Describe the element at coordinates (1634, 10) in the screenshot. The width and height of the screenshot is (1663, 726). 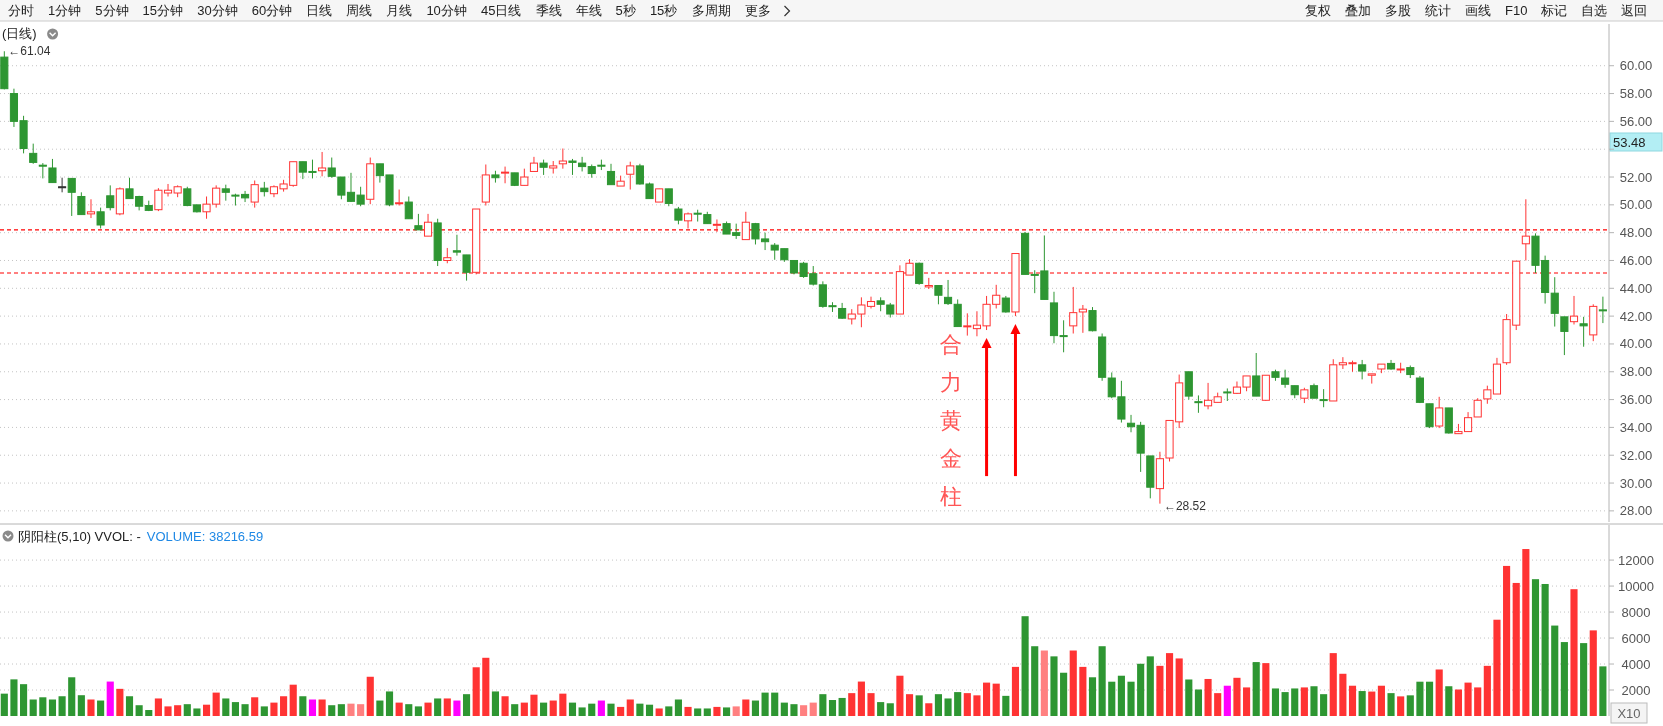
I see `text: 返回` at that location.